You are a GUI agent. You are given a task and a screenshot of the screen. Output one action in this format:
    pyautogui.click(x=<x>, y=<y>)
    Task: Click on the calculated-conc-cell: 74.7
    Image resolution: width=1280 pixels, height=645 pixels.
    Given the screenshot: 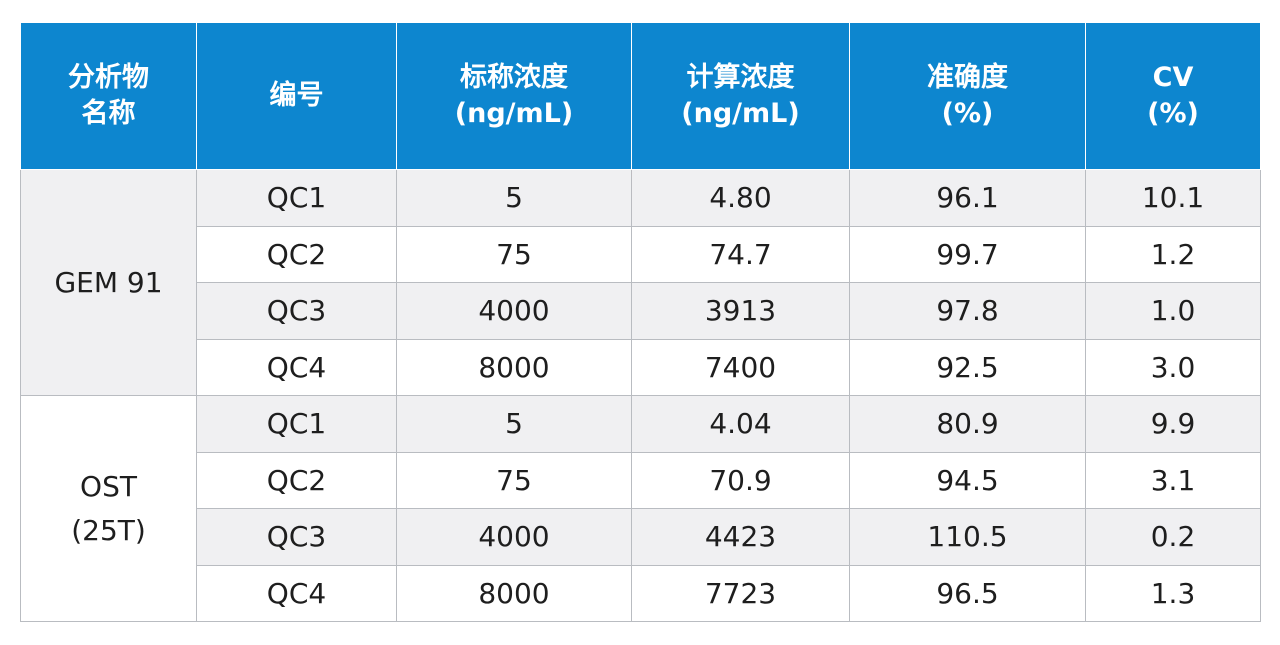 What is the action you would take?
    pyautogui.click(x=740, y=254)
    